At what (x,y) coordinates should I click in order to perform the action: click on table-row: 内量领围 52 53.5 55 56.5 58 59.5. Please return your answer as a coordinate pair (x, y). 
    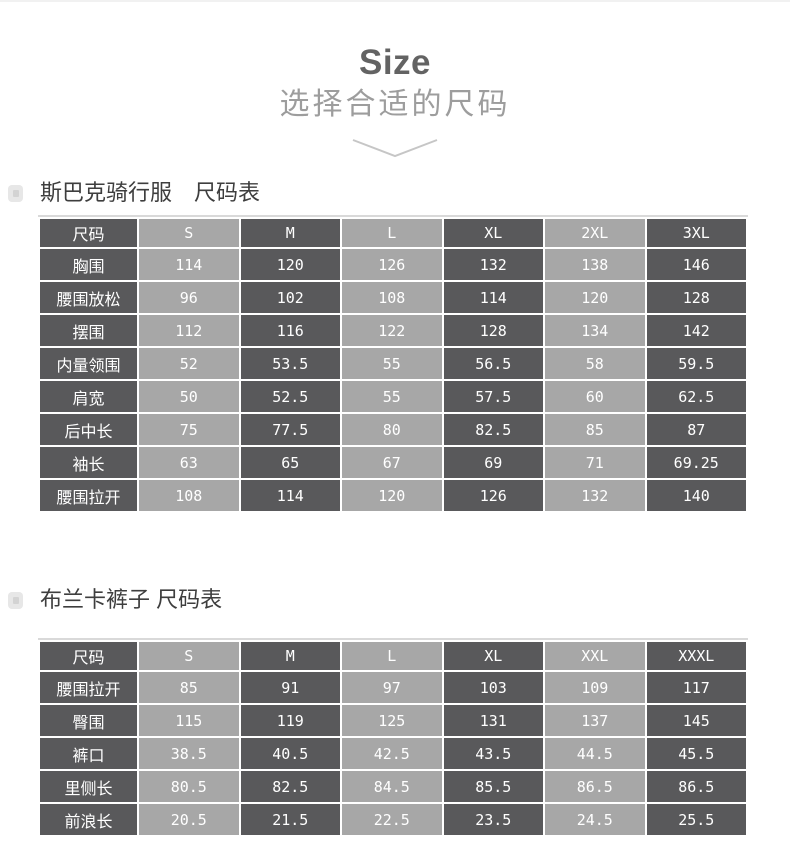
    Looking at the image, I should click on (393, 363).